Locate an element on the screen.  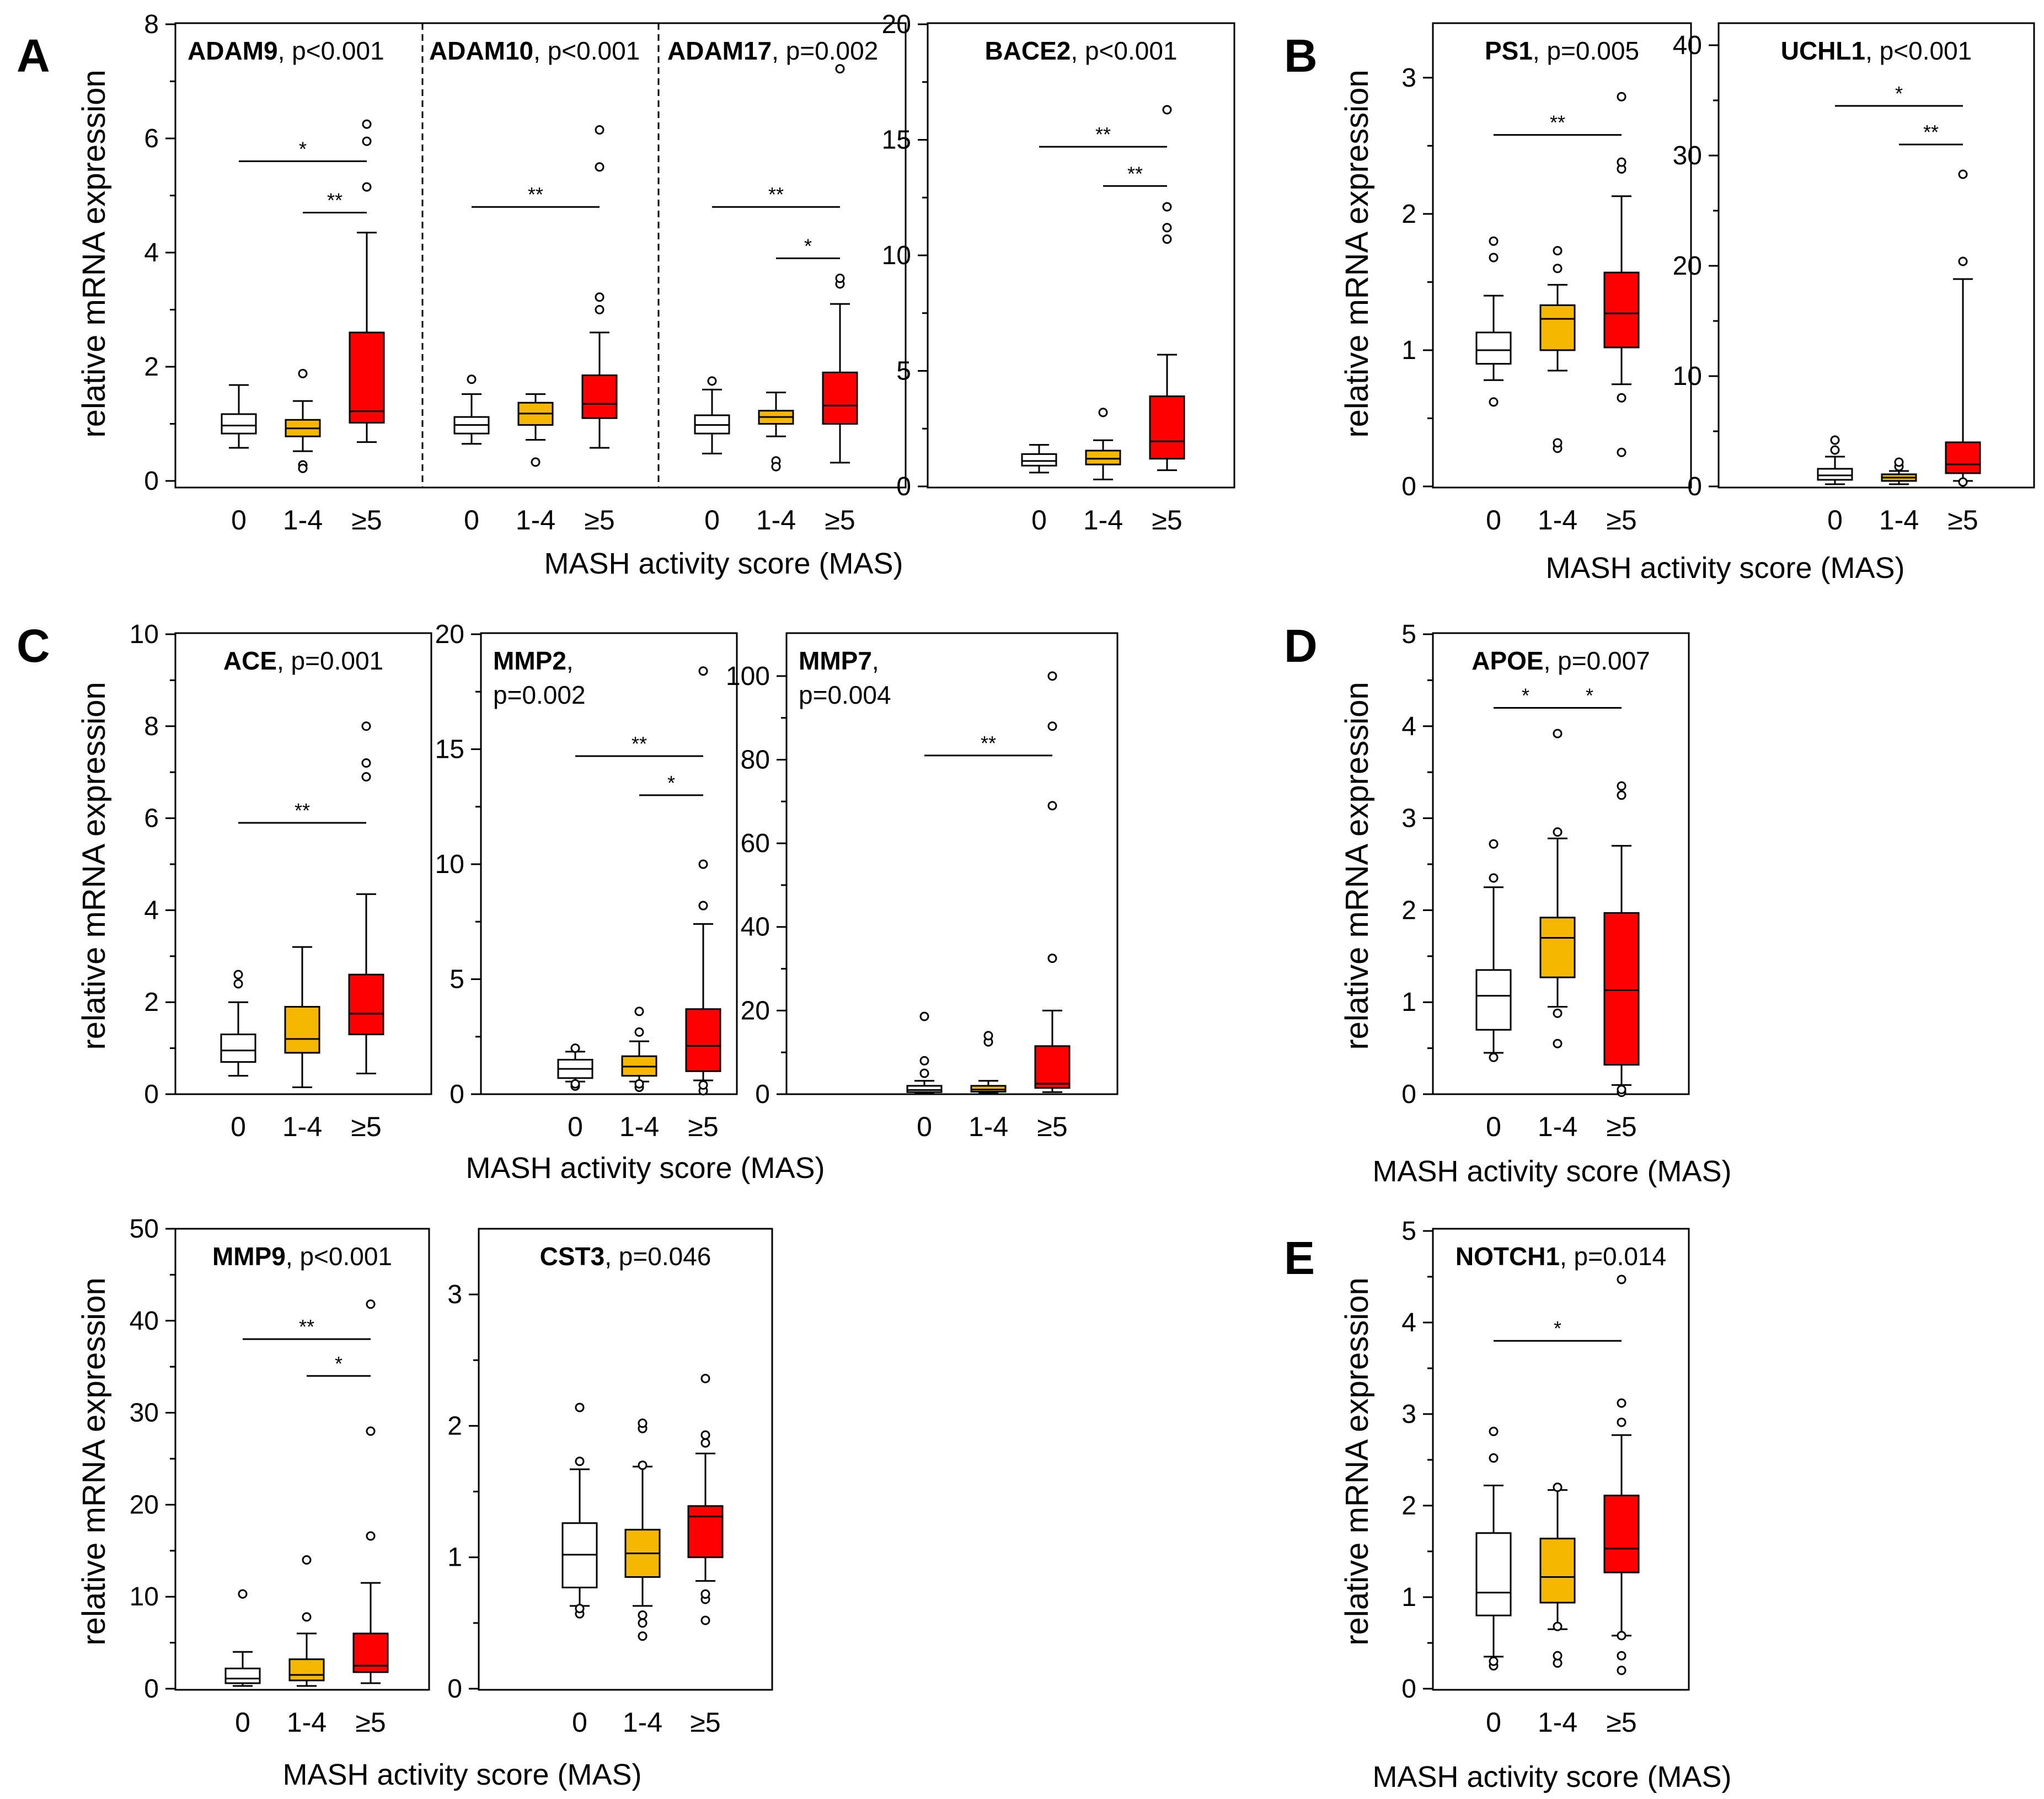
panel-letter-c: C is located at coordinates (33, 646).